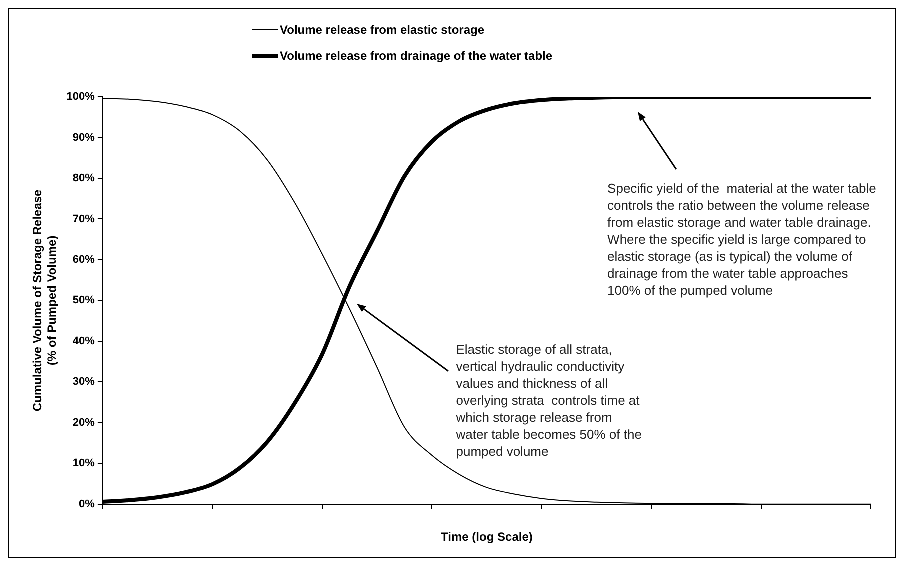 The height and width of the screenshot is (566, 904). I want to click on y-tick-label: 80%, so click(84, 178).